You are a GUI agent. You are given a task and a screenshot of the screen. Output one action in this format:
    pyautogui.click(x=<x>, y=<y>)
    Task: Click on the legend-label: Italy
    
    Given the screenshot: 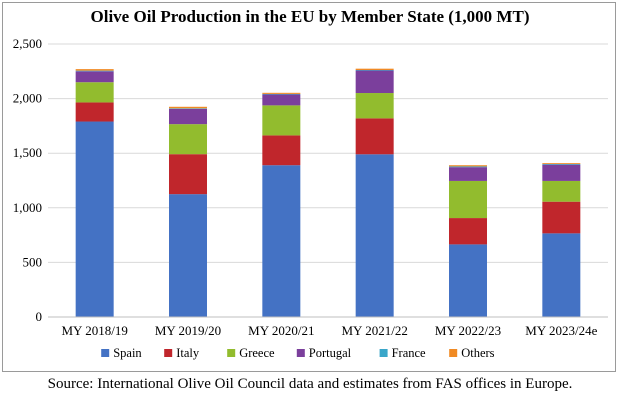 What is the action you would take?
    pyautogui.click(x=188, y=353)
    